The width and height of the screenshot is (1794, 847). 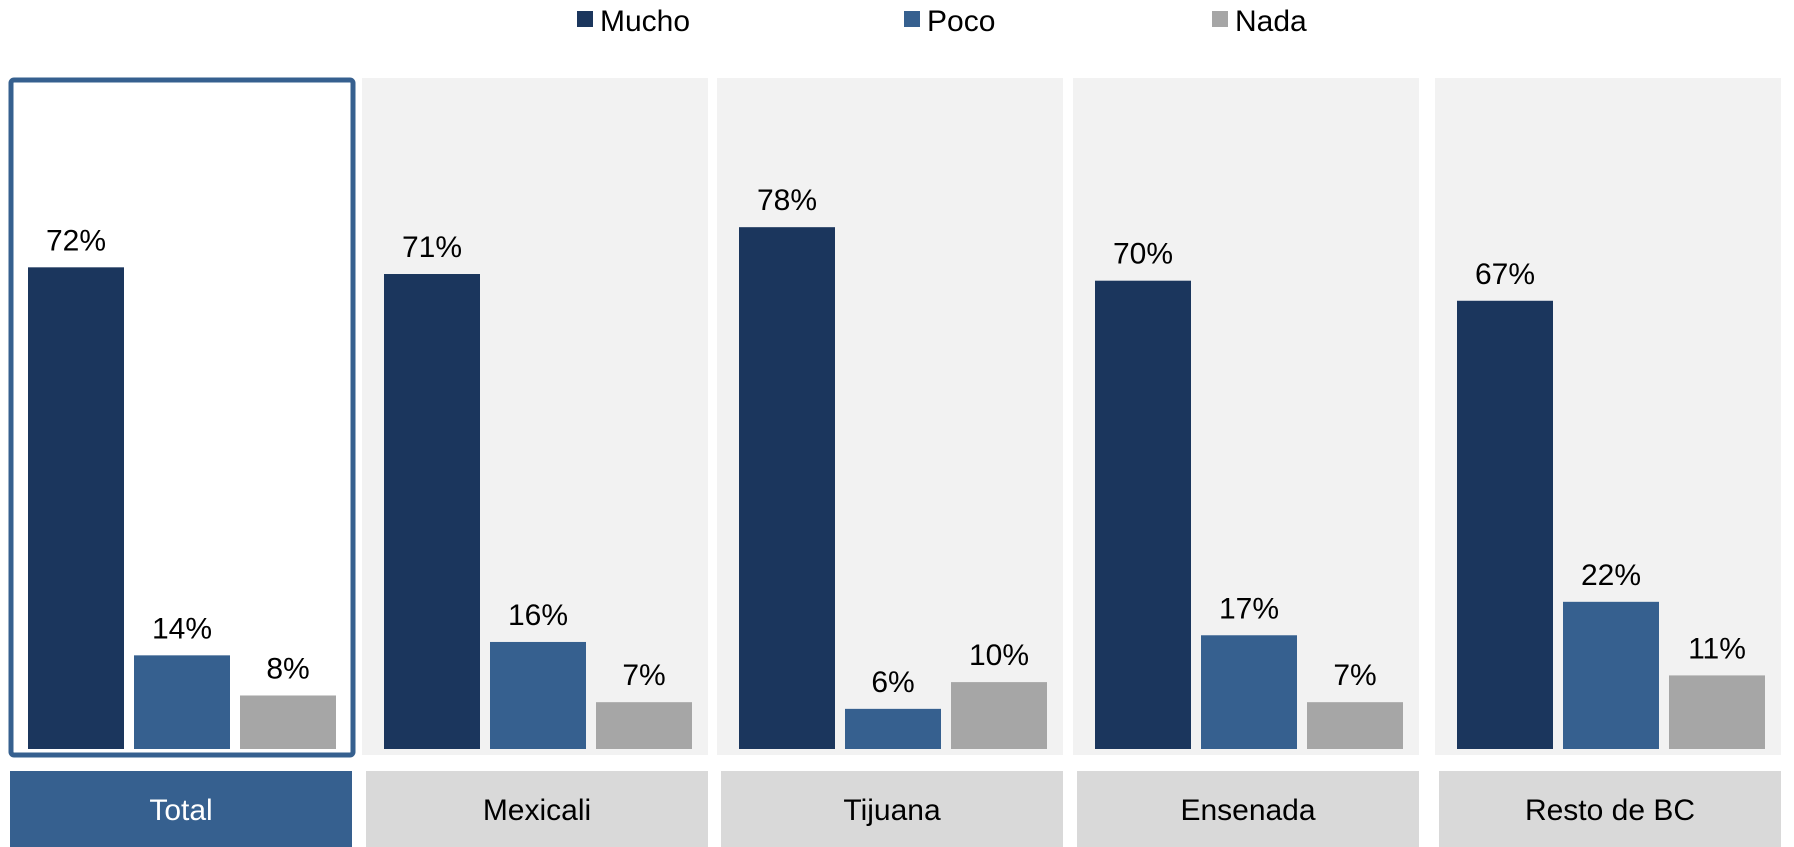 I want to click on category-box-resto-de-bc, so click(x=1610, y=809).